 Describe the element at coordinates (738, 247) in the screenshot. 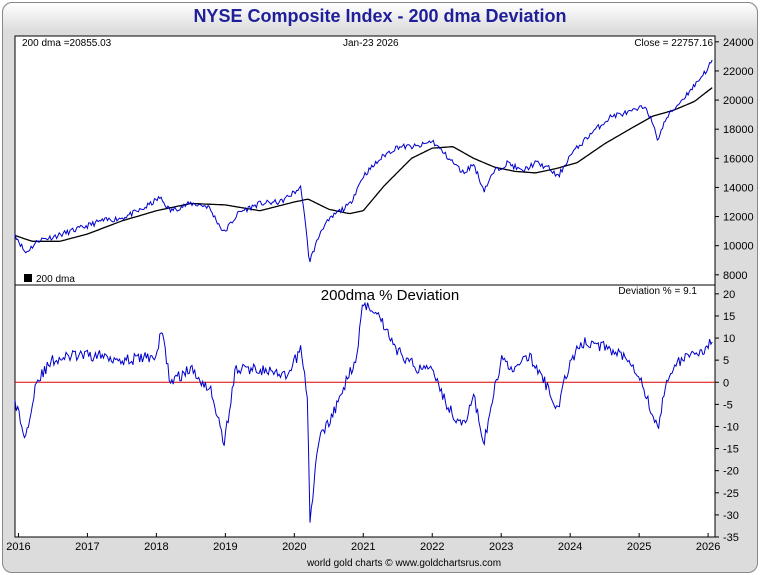

I see `price-y-tick-label: 10000` at that location.